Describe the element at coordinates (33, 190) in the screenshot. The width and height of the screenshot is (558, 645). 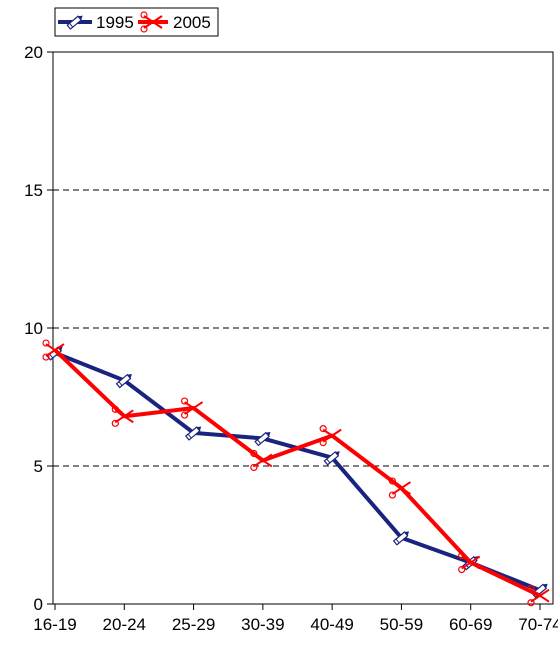
I see `y-tick-label: 15` at that location.